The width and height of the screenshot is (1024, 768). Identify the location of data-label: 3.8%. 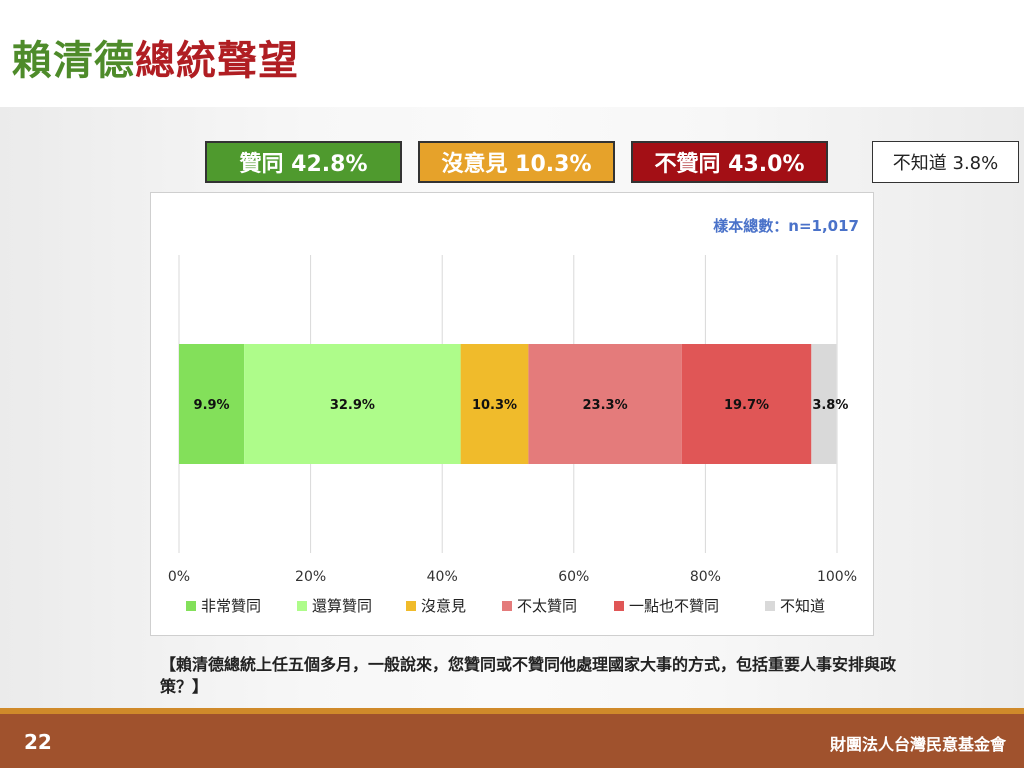
(830, 405).